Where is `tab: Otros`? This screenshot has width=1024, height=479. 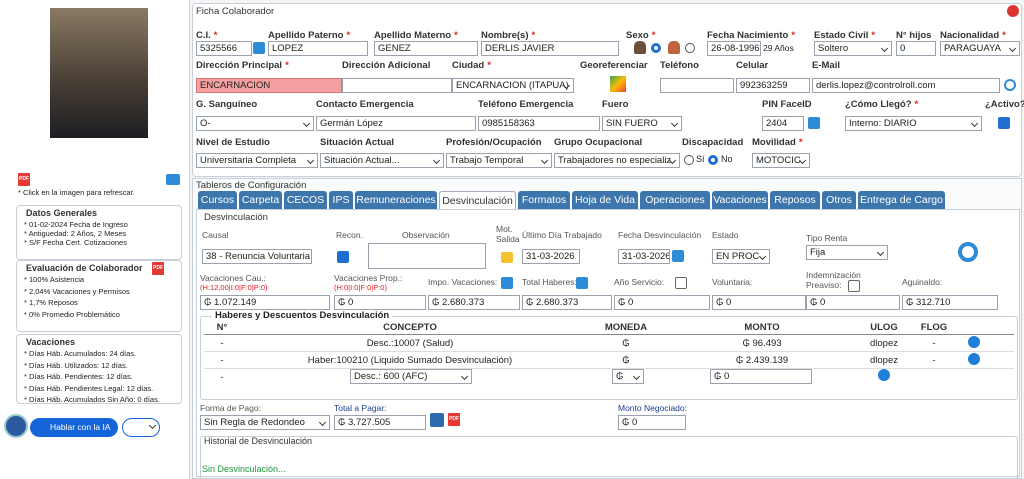
tab: Otros is located at coordinates (839, 200).